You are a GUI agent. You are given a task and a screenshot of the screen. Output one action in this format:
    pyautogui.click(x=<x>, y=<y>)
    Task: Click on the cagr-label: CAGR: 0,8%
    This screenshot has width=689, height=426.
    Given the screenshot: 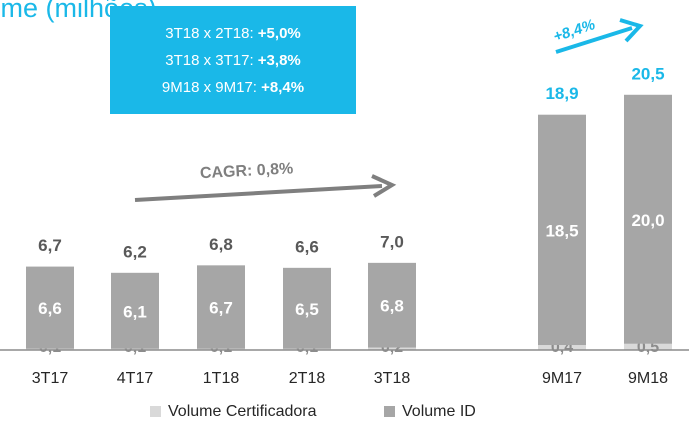 What is the action you would take?
    pyautogui.click(x=247, y=171)
    